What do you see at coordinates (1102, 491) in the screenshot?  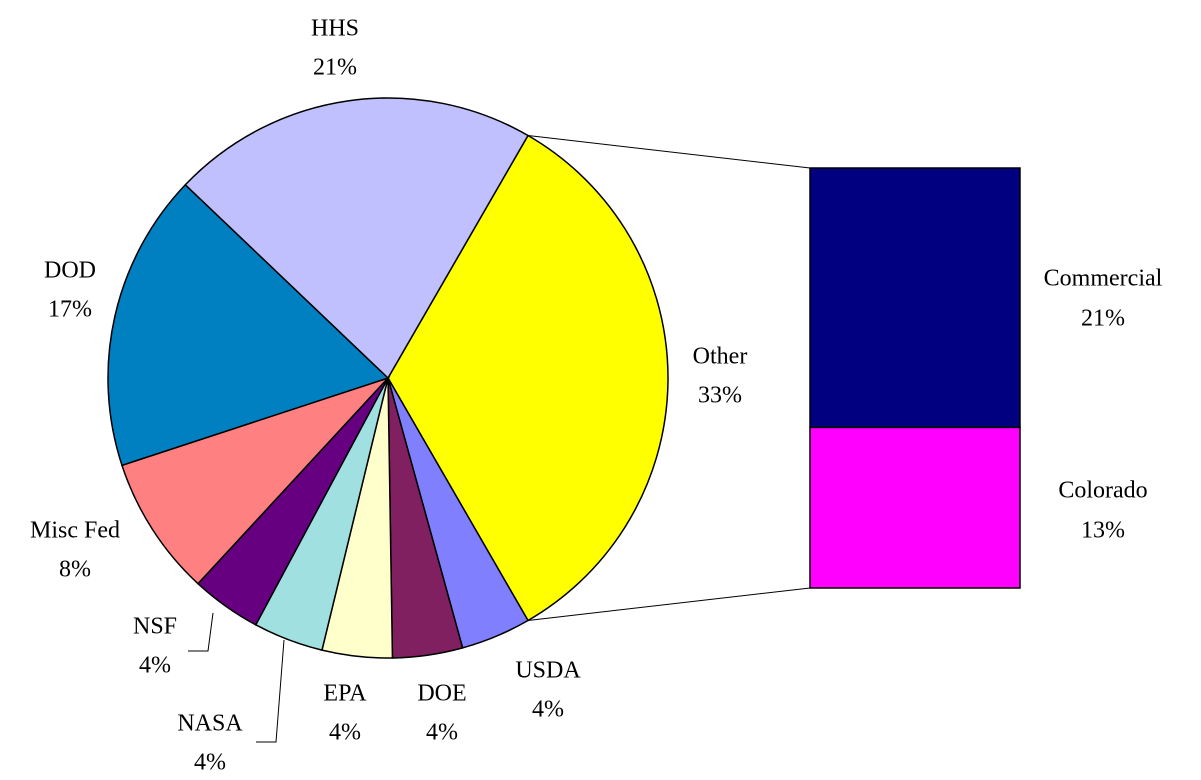 I see `bar-label: Colorado` at bounding box center [1102, 491].